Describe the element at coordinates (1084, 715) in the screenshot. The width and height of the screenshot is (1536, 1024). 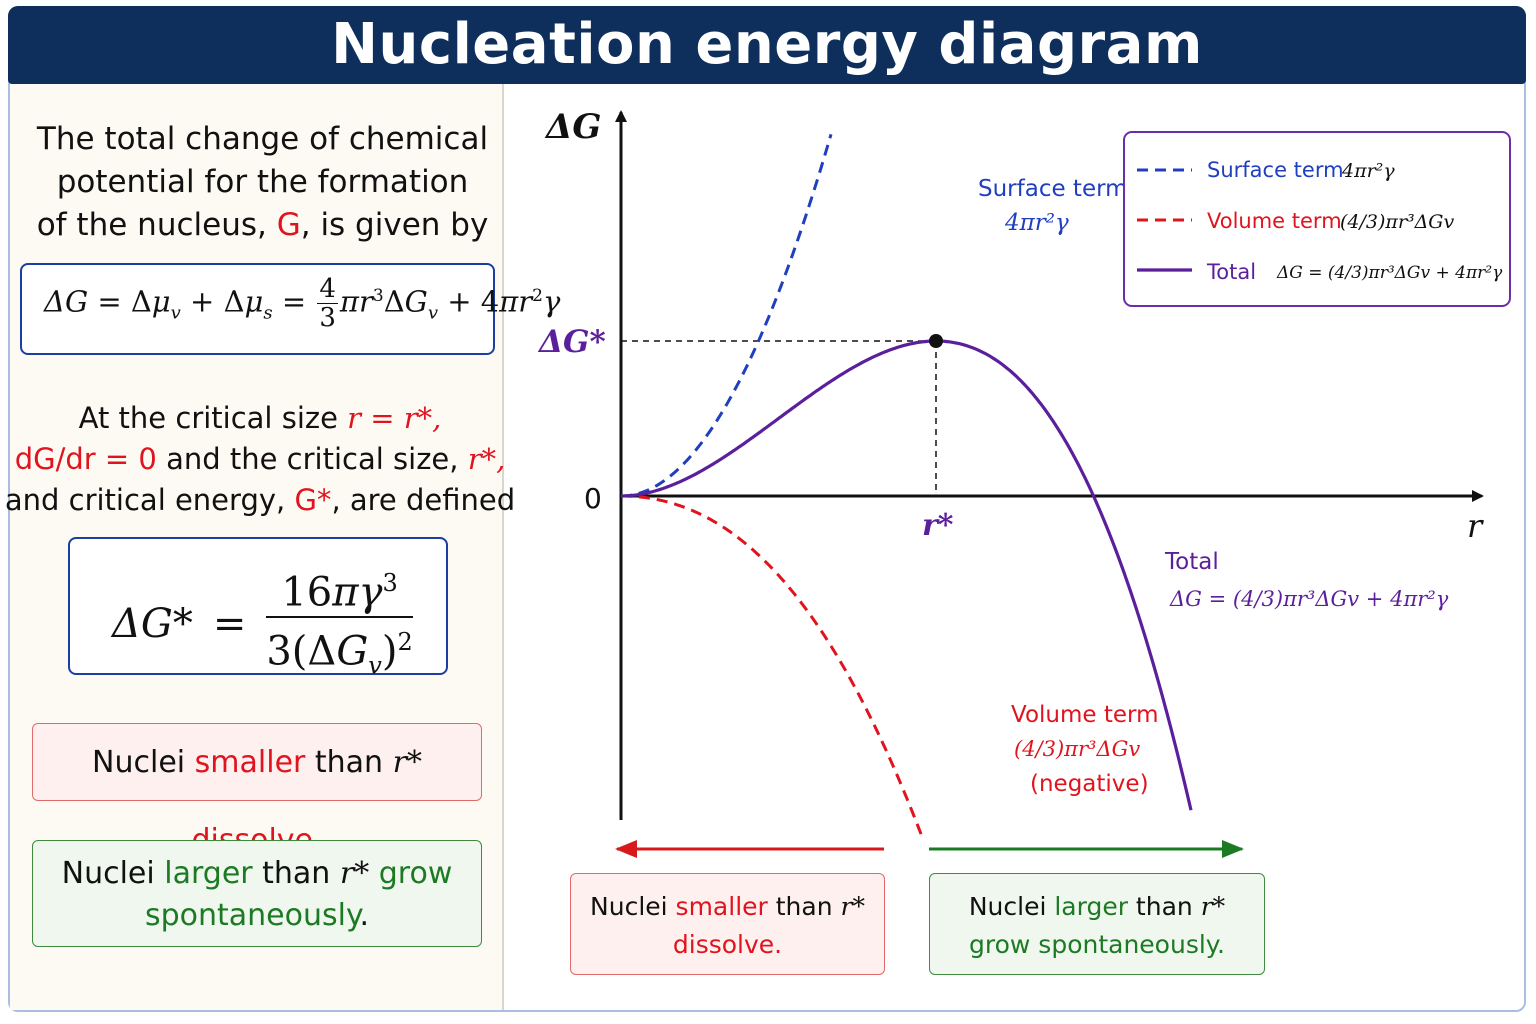
I see `volume-term-label: Volume term` at that location.